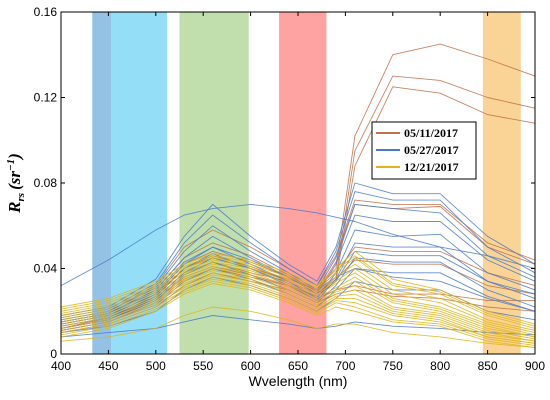  What do you see at coordinates (14, 157) in the screenshot?
I see `y-label-close: )` at bounding box center [14, 157].